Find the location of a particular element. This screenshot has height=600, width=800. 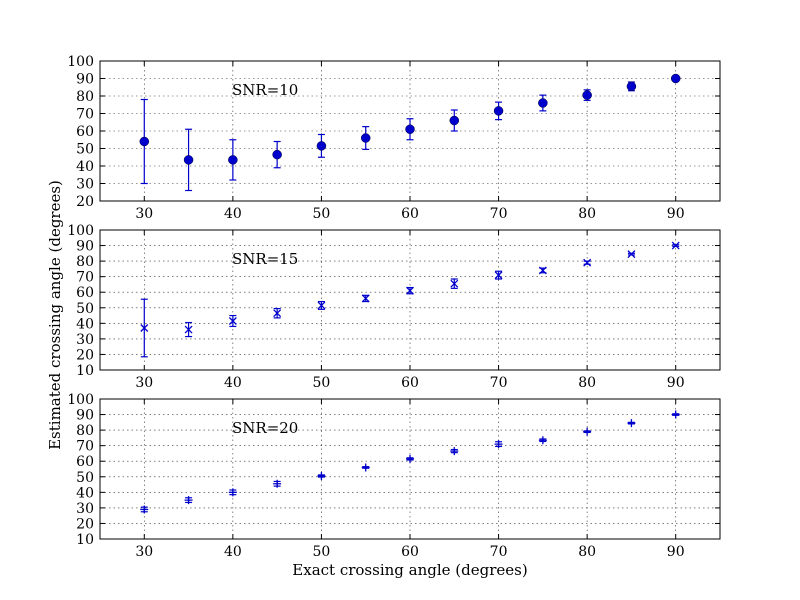

x-tick-label: 80 is located at coordinates (587, 383).